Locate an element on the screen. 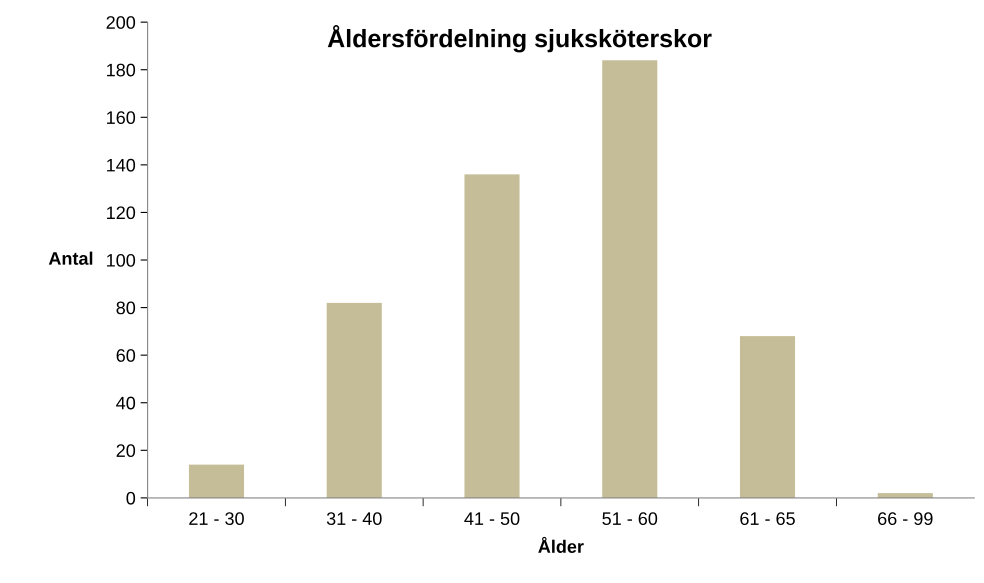 Image resolution: width=984 pixels, height=583 pixels. y-tick-label: 120 is located at coordinates (121, 213).